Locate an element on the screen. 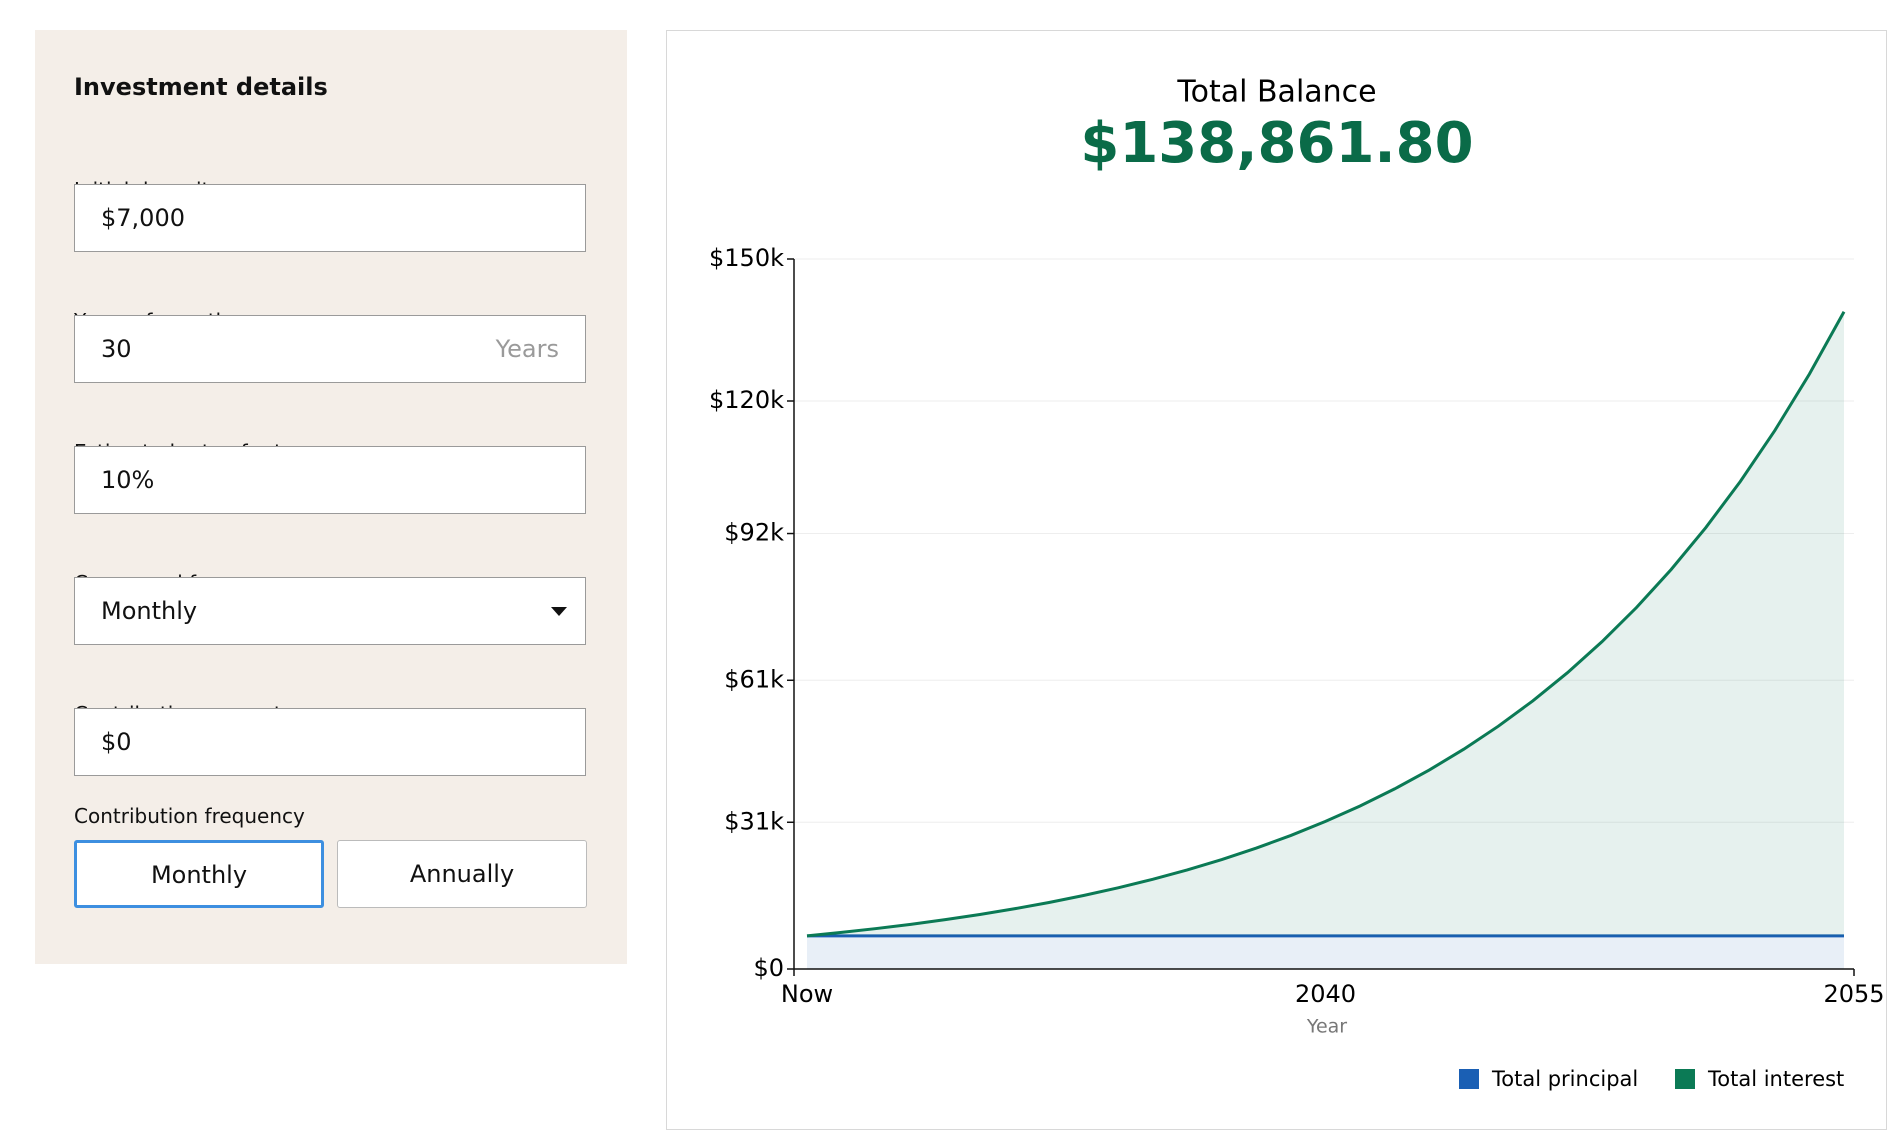 The width and height of the screenshot is (1896, 1138). select-input: Monthly is located at coordinates (330, 611).